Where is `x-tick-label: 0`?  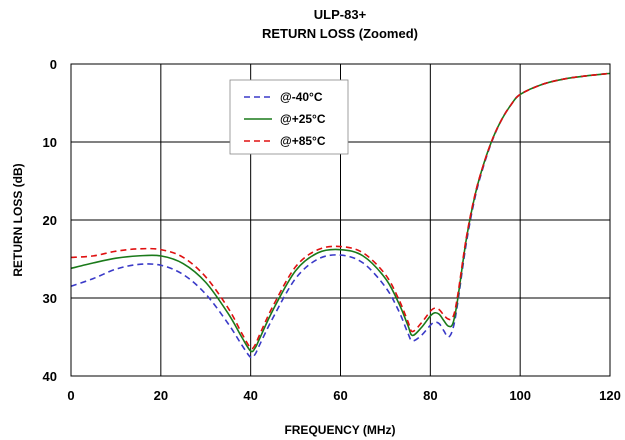
x-tick-label: 0 is located at coordinates (70, 395).